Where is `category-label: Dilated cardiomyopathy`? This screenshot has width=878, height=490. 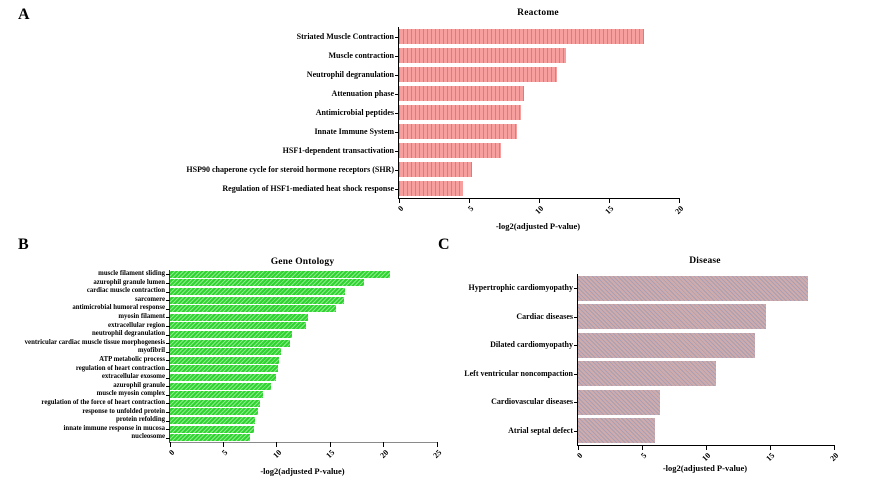 category-label: Dilated cardiomyopathy is located at coordinates (531, 344).